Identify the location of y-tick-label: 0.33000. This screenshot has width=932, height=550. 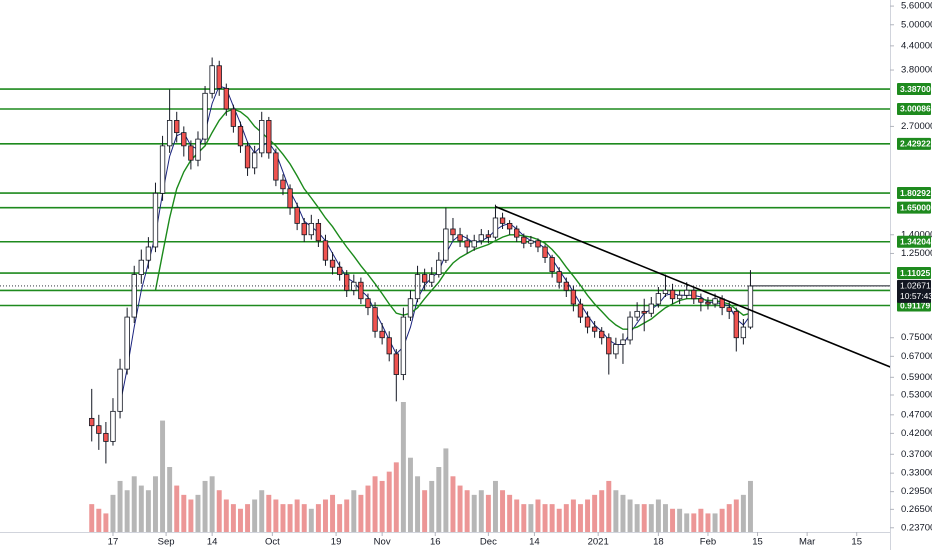
(916, 473).